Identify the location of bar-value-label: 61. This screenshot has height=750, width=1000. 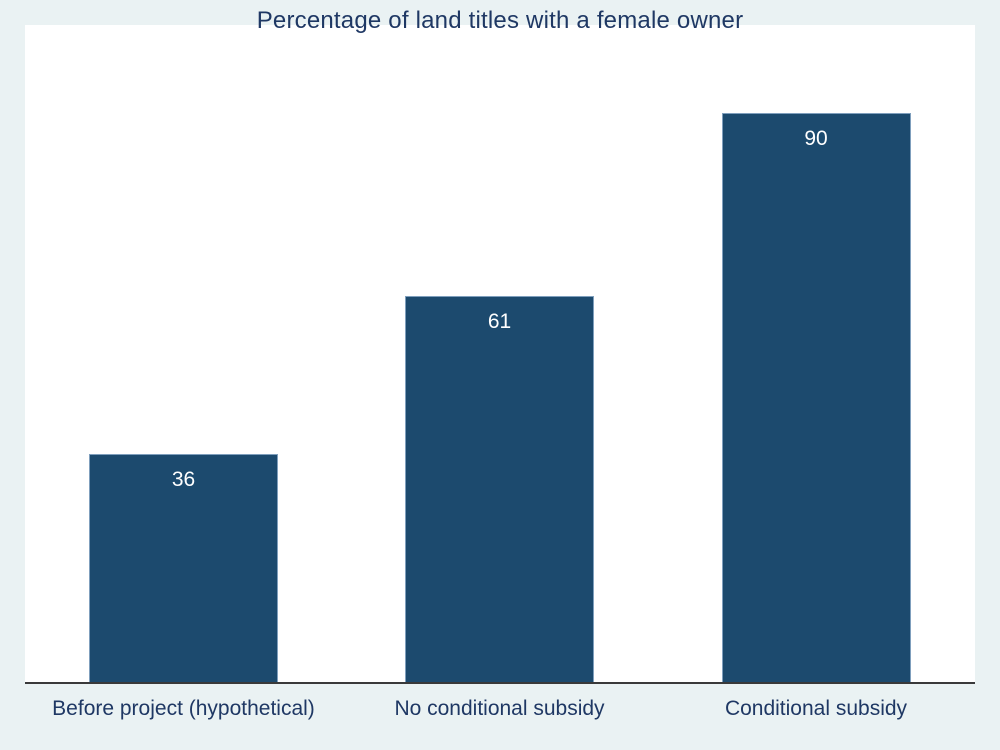
(499, 321).